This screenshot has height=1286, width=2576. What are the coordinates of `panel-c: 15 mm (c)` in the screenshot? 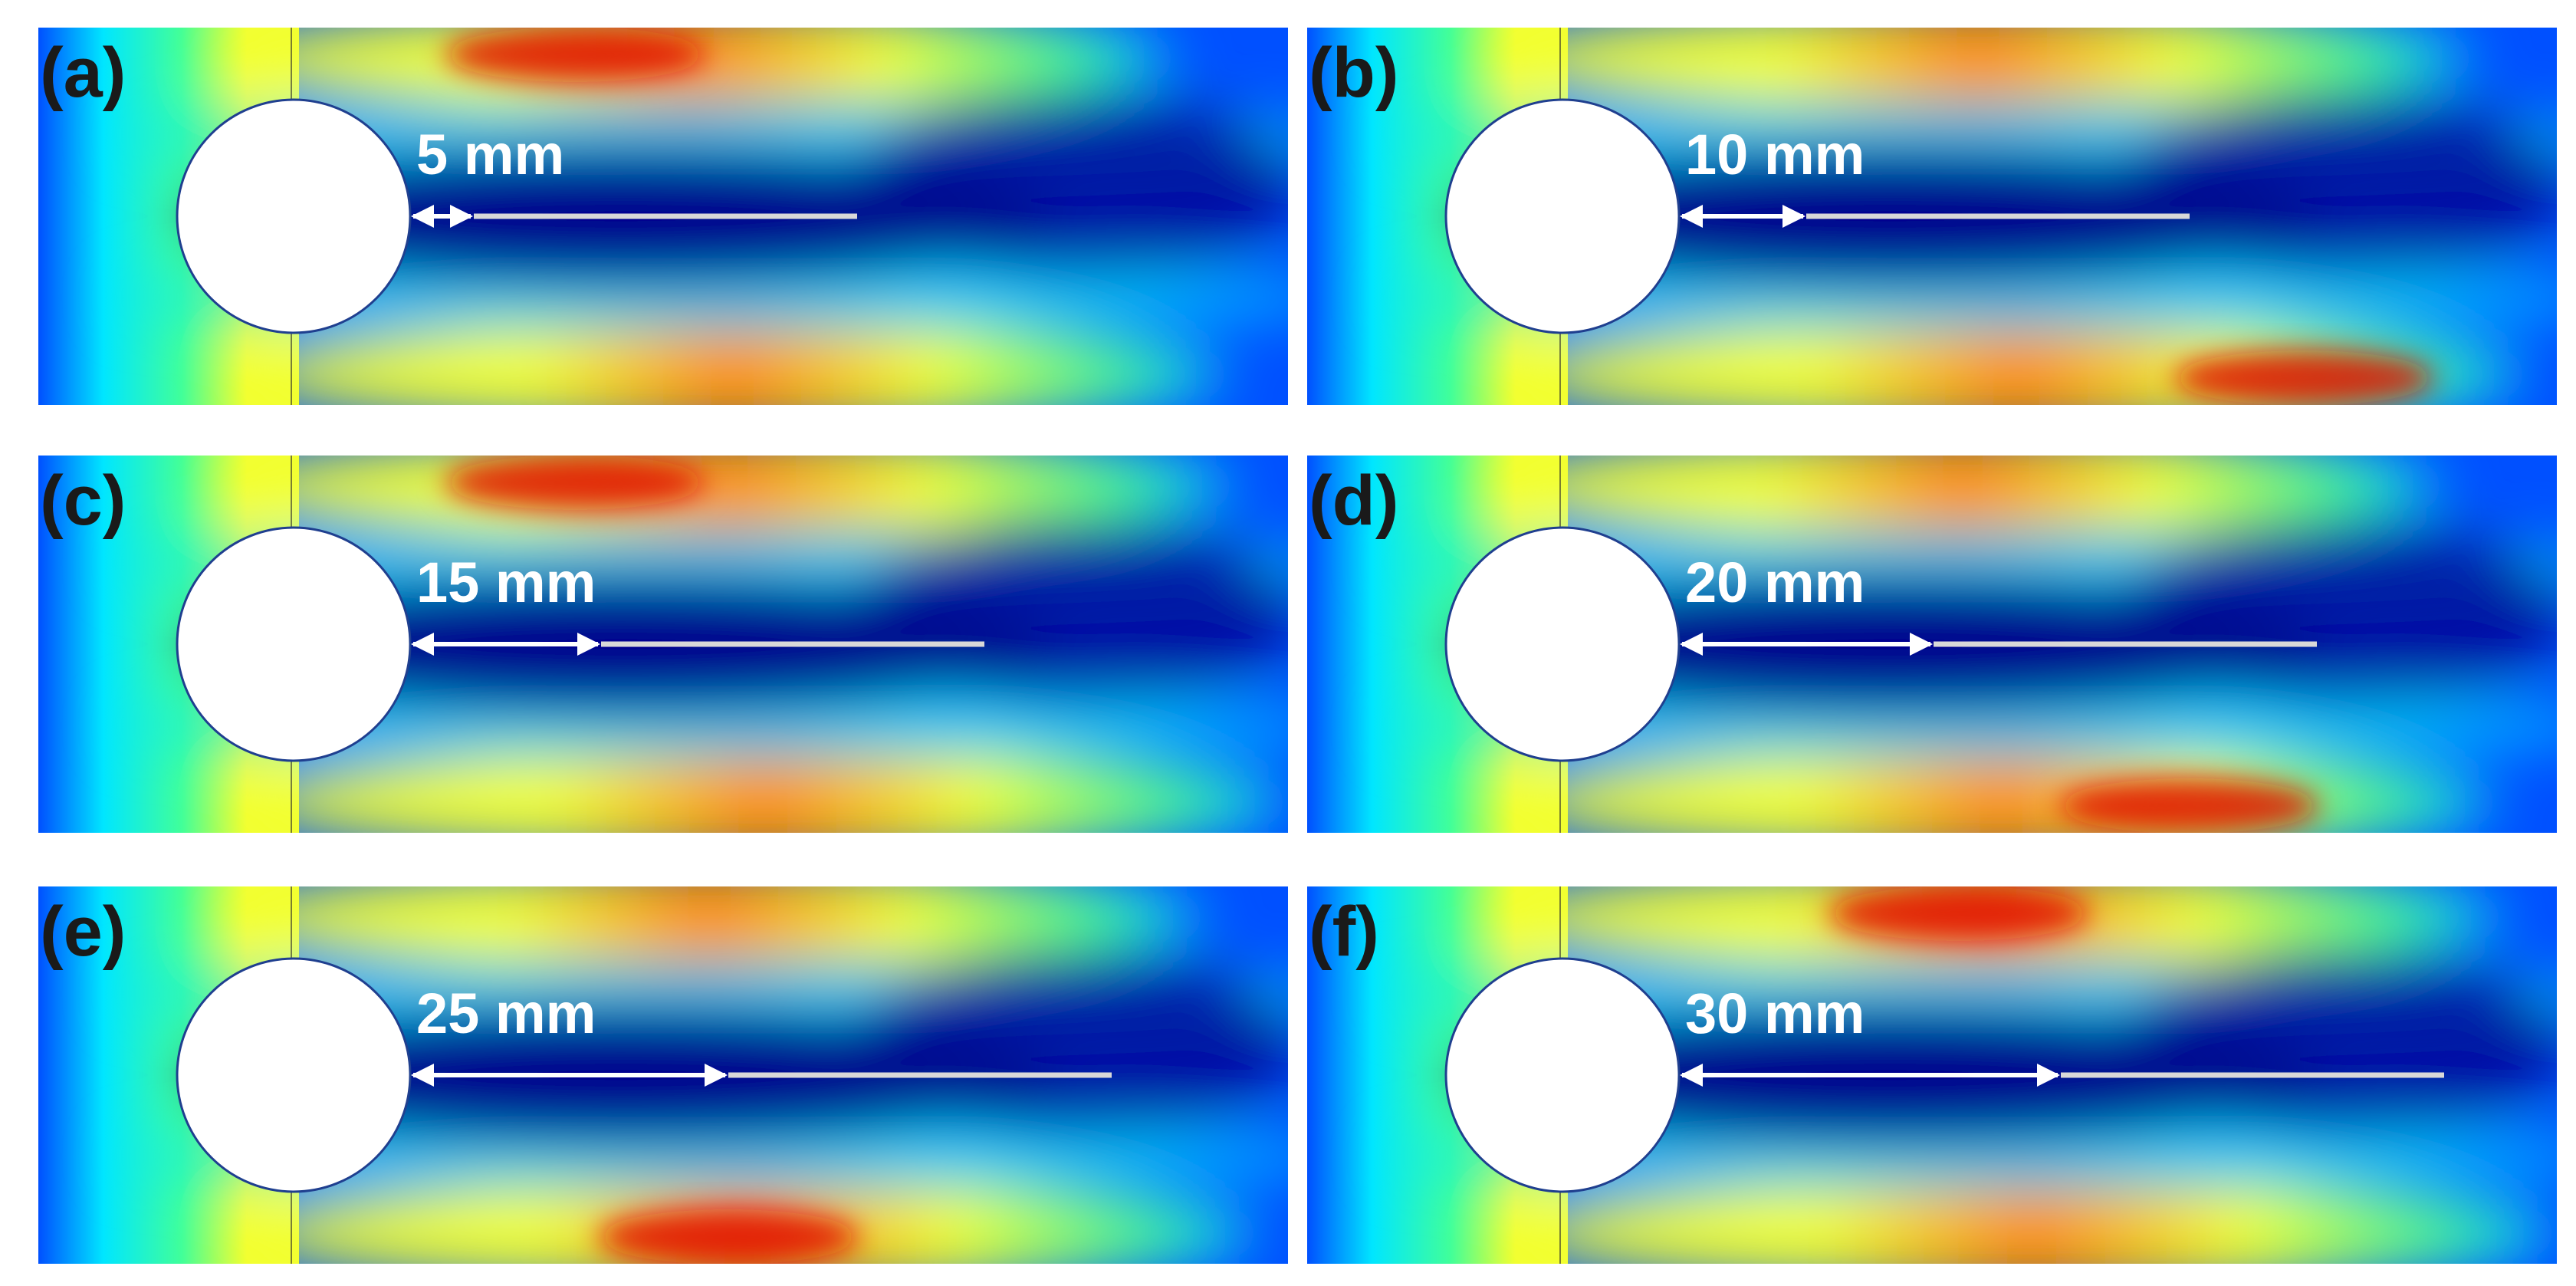 It's located at (663, 644).